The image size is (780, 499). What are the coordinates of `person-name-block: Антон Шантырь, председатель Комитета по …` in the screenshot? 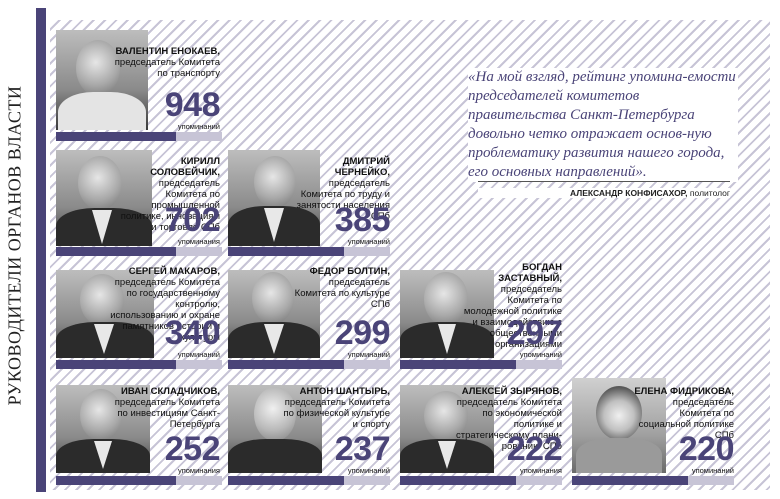 It's located at (335, 408).